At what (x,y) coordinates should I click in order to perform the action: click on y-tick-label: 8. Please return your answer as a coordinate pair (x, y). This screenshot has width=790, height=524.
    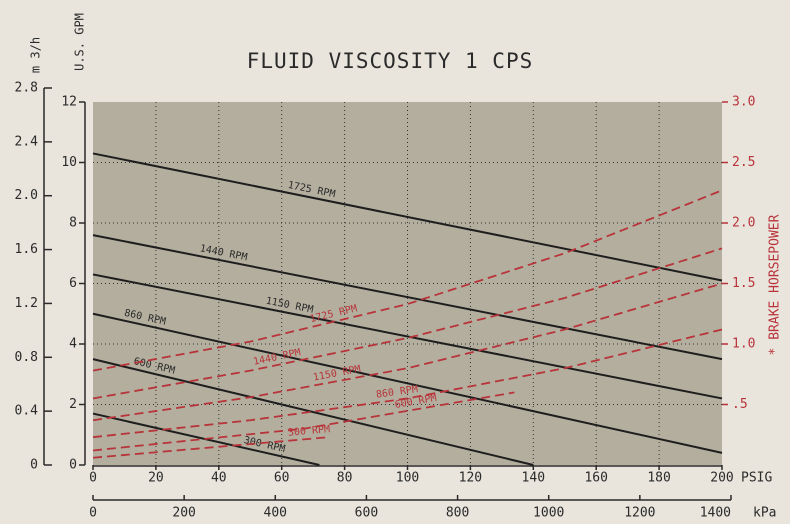
    Looking at the image, I should click on (73, 223).